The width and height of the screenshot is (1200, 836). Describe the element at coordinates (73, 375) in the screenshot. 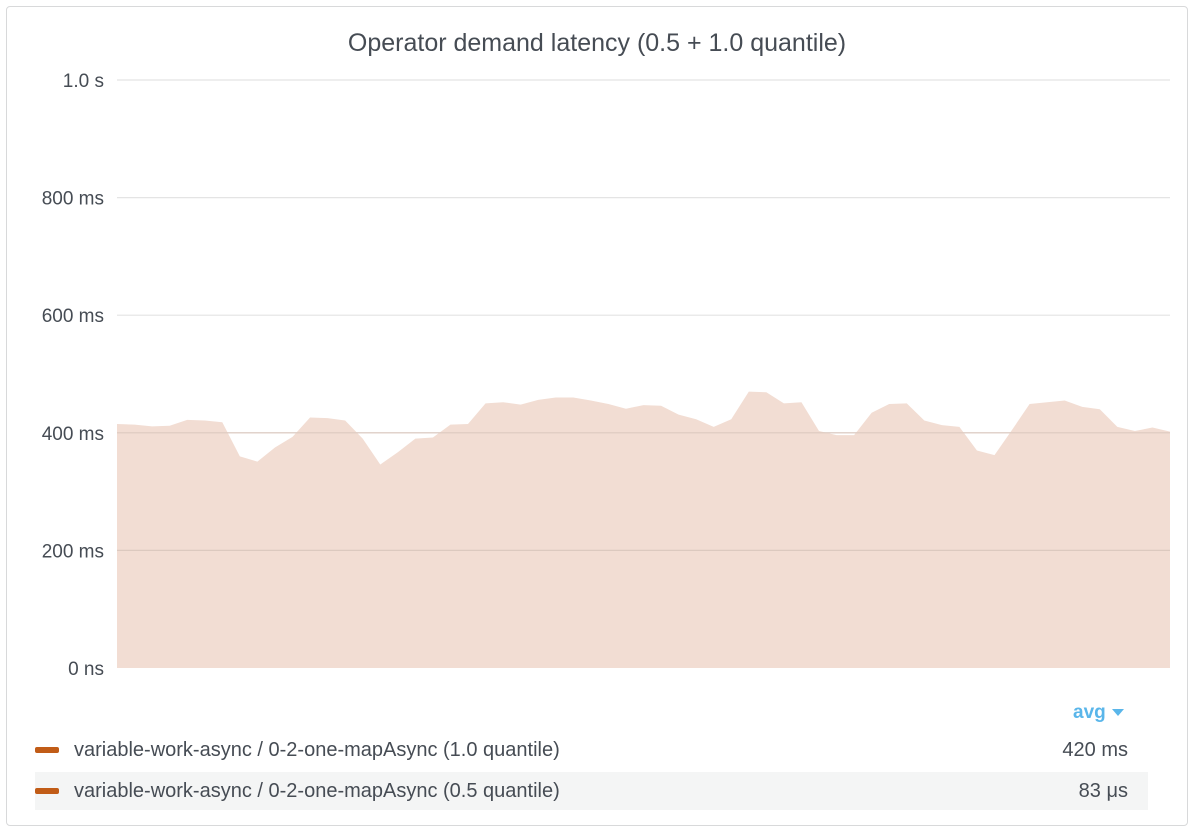

I see `y-axis-ticks: 0 ns 200 ms 400 ms 600 ms 800 ms 1.0 s` at that location.